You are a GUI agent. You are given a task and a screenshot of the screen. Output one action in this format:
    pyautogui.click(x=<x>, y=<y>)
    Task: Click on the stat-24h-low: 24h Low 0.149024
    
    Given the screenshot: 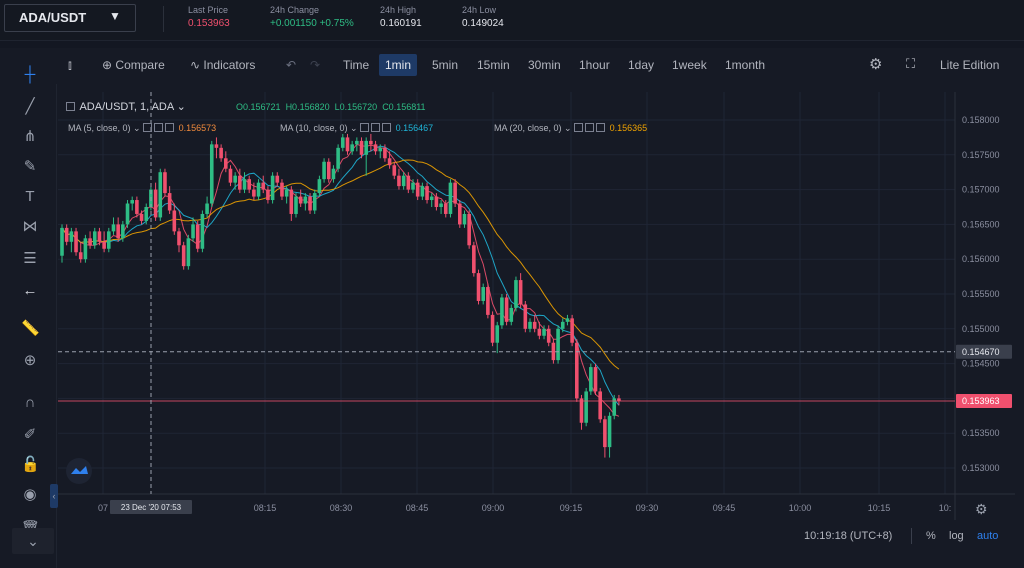 What is the action you would take?
    pyautogui.click(x=483, y=17)
    